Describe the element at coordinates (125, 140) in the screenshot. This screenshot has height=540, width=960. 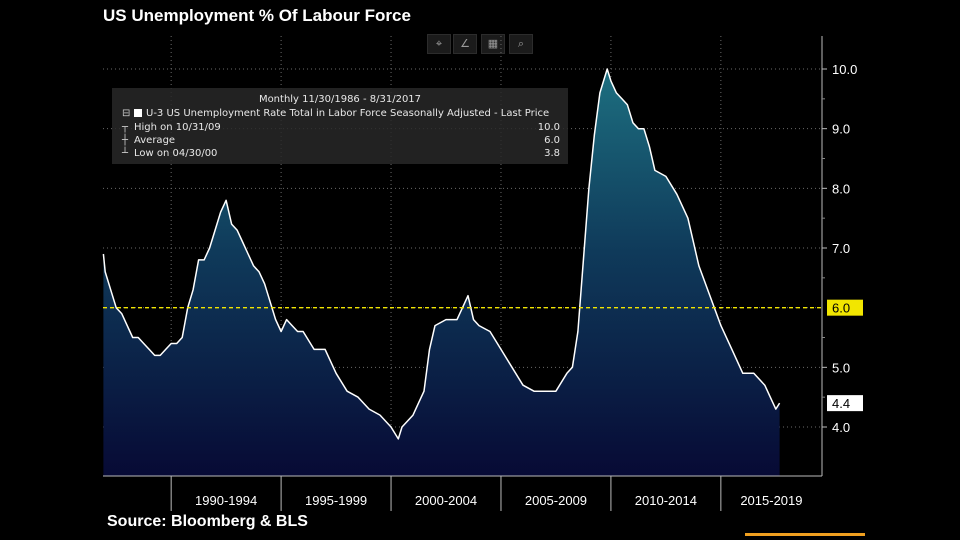
I see `average-marker-icon: ┼` at that location.